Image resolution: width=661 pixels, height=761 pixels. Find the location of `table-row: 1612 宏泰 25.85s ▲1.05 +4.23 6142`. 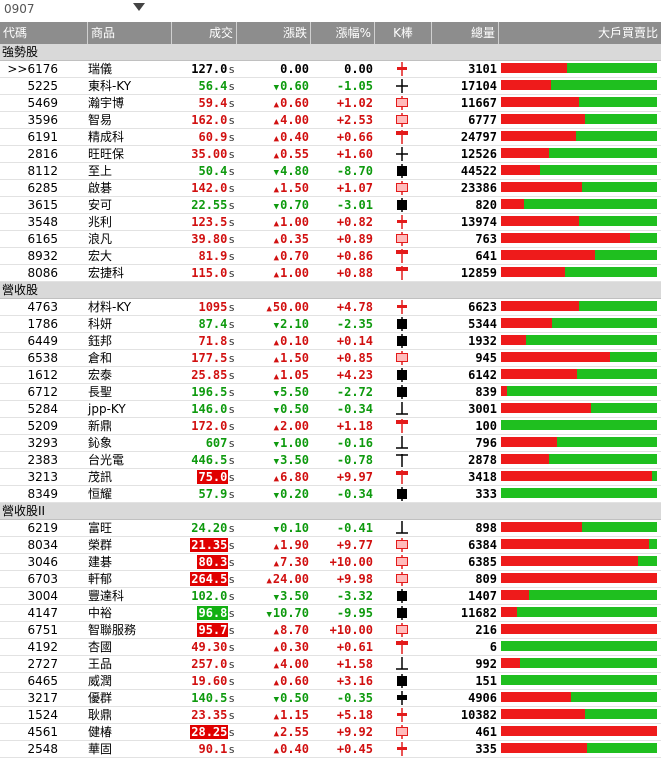

table-row: 1612 宏泰 25.85s ▲1.05 +4.23 6142 is located at coordinates (330, 375).